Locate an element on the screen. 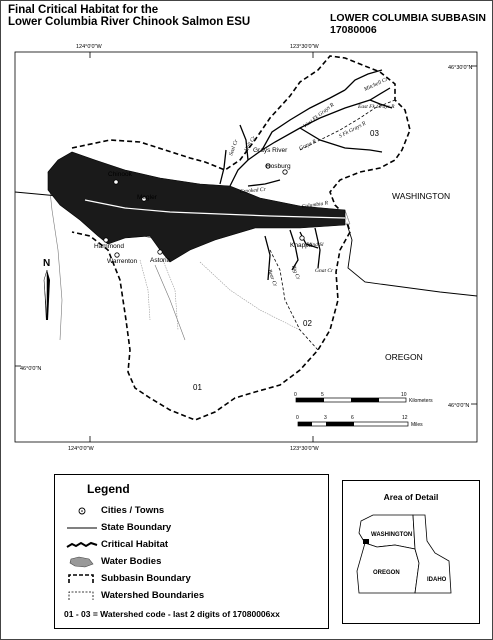 This screenshot has height=640, width=493. stream-label-east-fk-grays: East Fk Grays R is located at coordinates (376, 107).